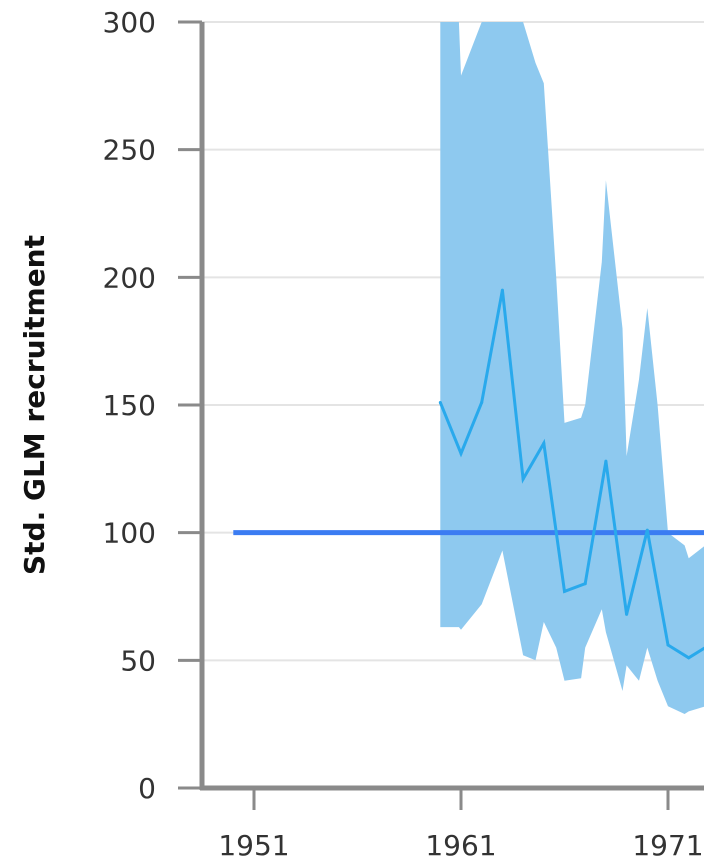 The height and width of the screenshot is (860, 704). I want to click on y-tick-label: 150, so click(129, 405).